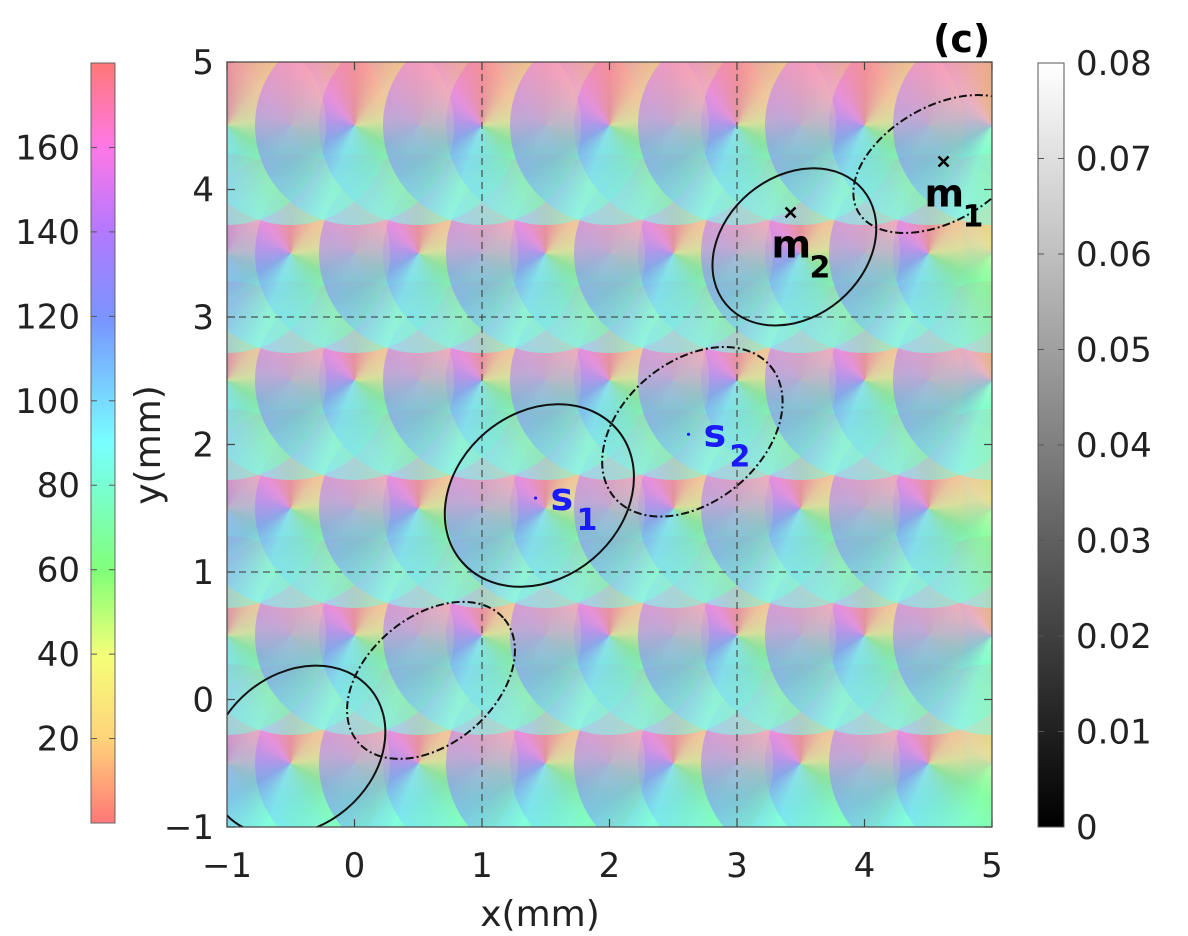  What do you see at coordinates (482, 866) in the screenshot?
I see `x-tick-label: 1` at bounding box center [482, 866].